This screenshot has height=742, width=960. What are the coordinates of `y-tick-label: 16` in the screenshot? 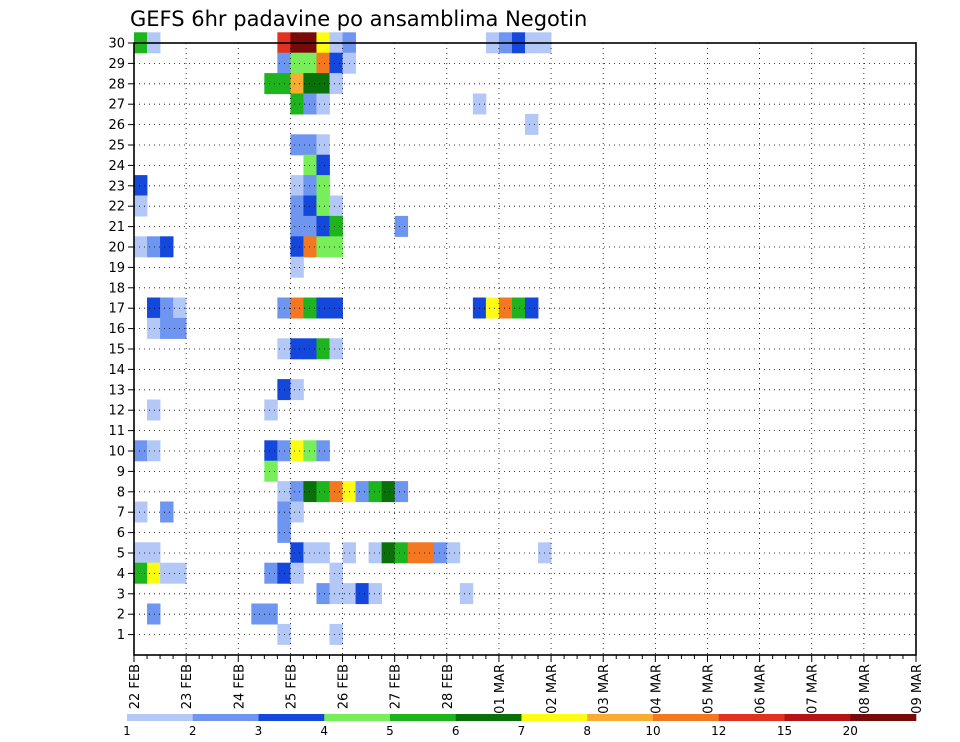 It's located at (116, 329).